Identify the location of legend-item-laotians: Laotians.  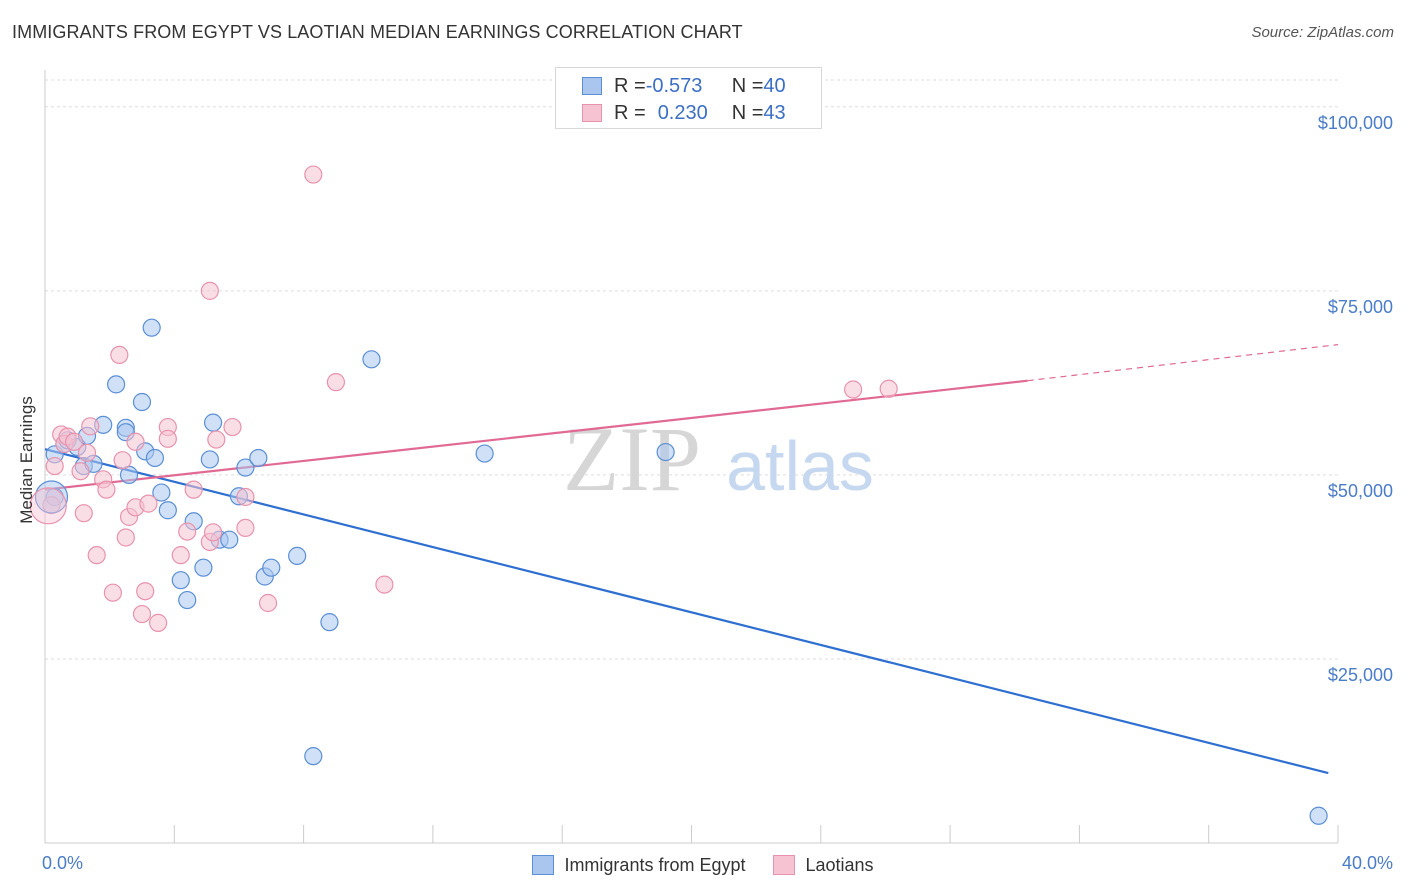
(823, 865).